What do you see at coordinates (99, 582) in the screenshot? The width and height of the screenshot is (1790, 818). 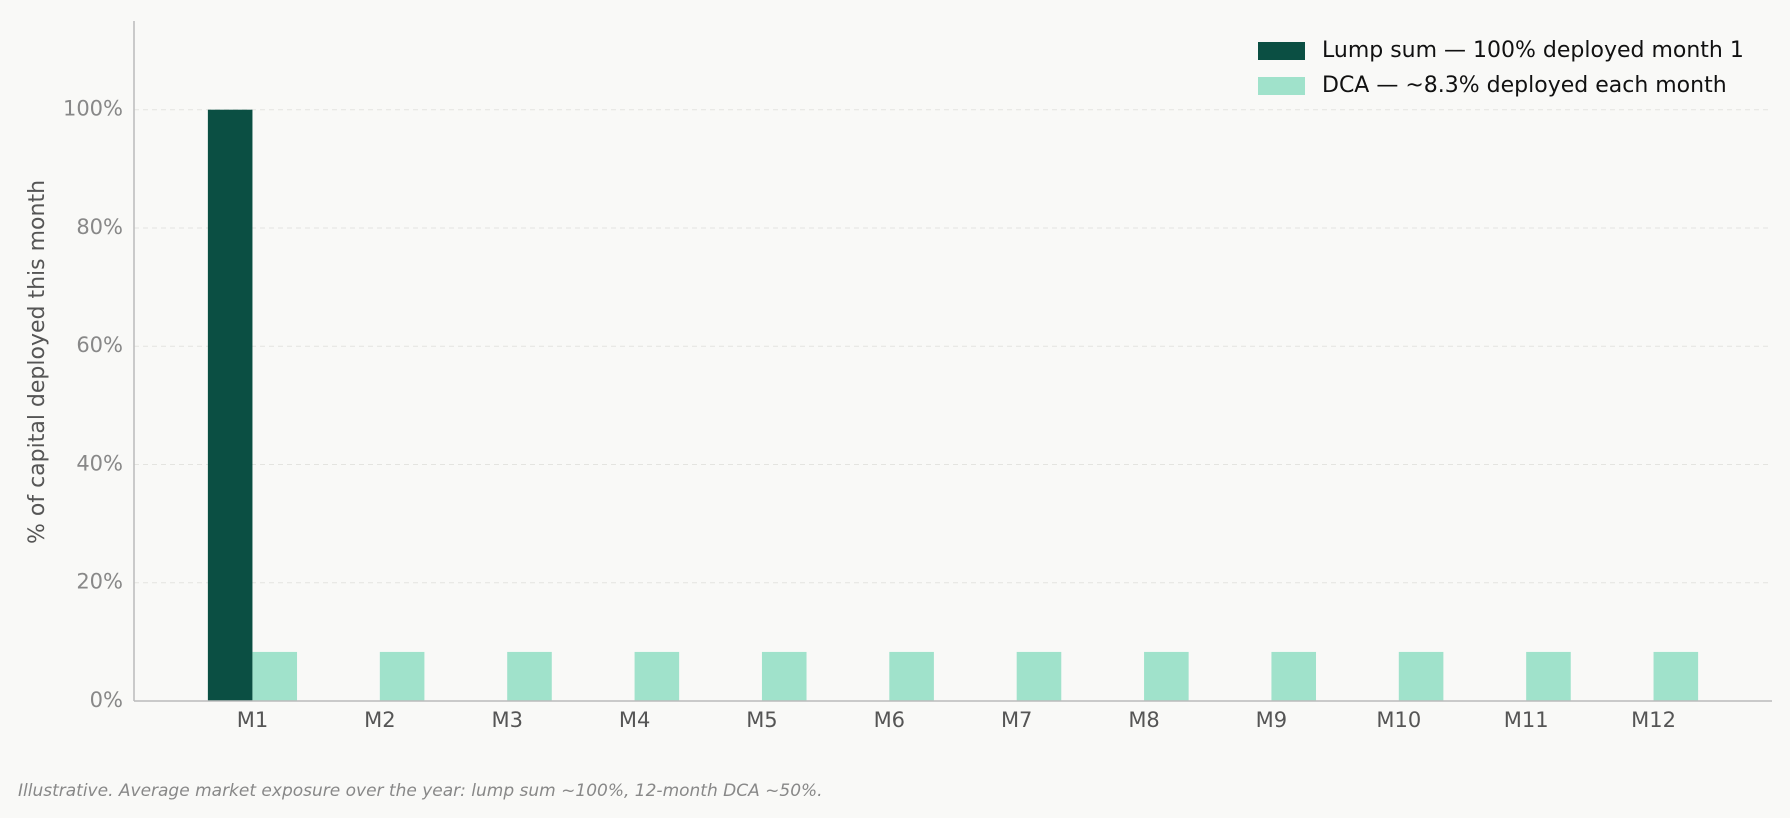 I see `y-tick-label: 20%` at bounding box center [99, 582].